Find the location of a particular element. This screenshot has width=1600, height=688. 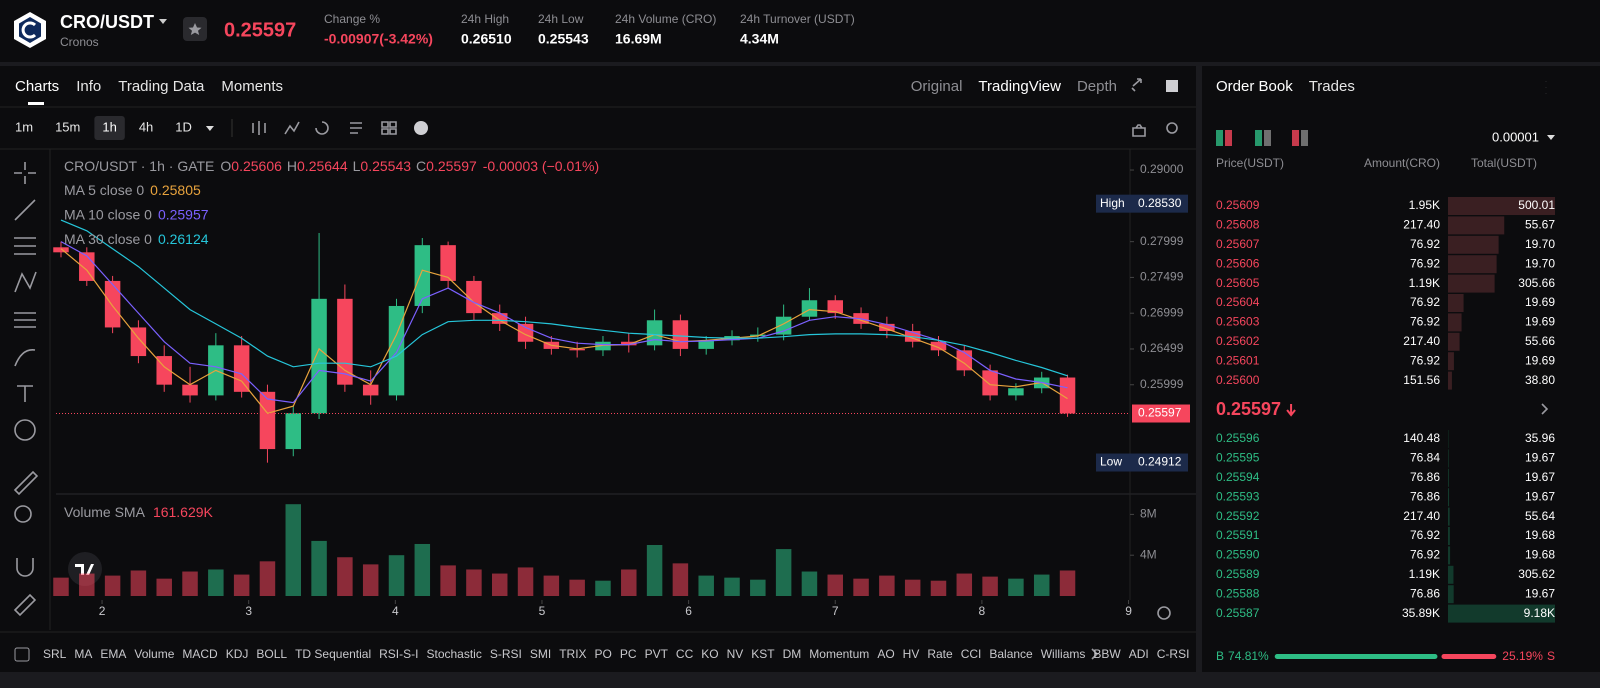

tab: Info is located at coordinates (88, 86).